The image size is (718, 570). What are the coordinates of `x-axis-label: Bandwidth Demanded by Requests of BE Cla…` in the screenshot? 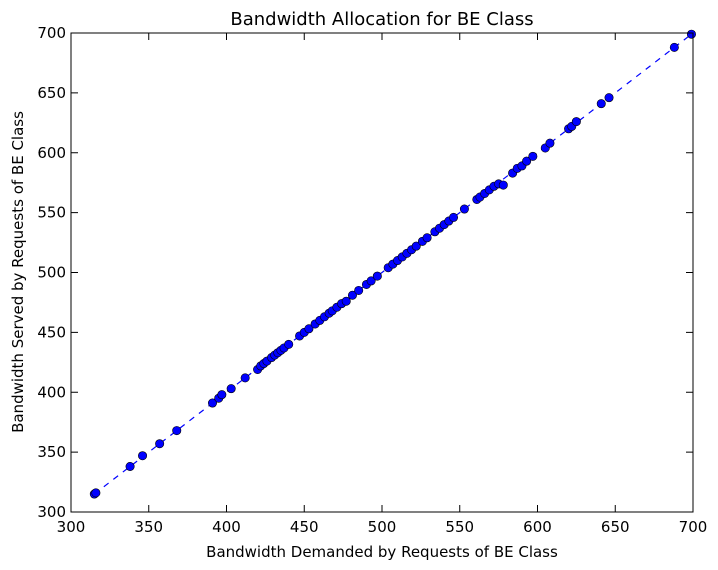 It's located at (382, 552).